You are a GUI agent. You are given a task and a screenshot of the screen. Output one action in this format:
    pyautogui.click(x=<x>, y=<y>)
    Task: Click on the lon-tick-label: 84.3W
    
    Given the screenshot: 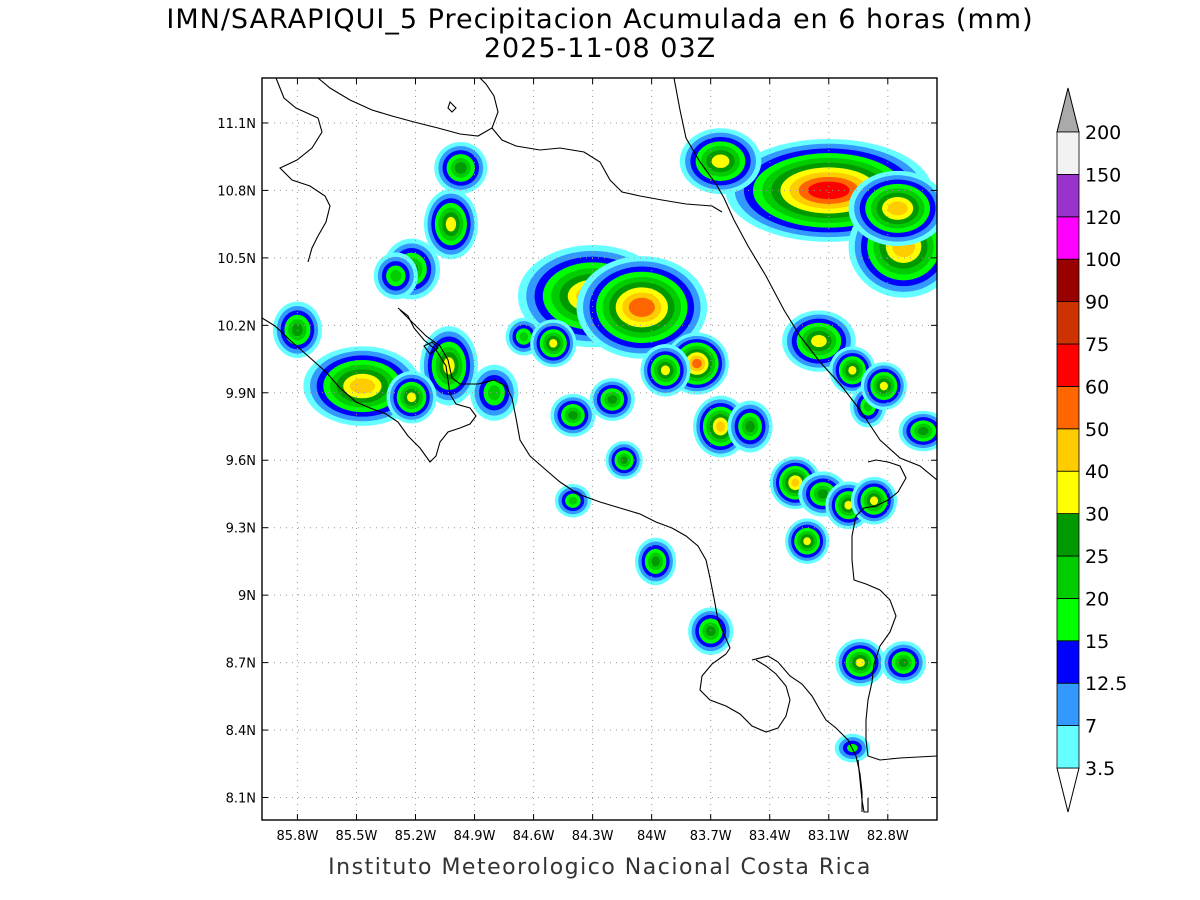 What is the action you would take?
    pyautogui.click(x=593, y=836)
    